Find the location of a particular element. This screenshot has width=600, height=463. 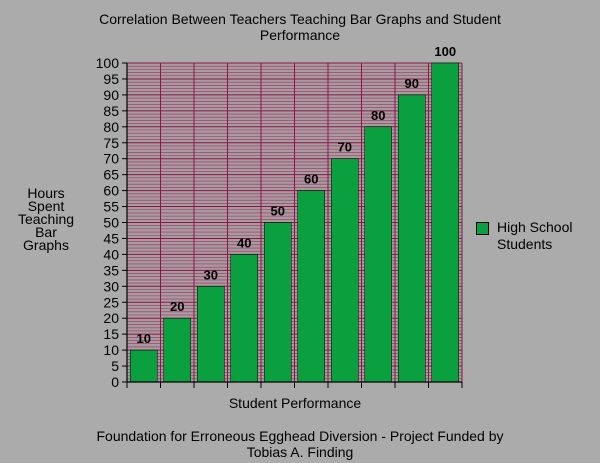

y-tick-label: 75 is located at coordinates (111, 143).